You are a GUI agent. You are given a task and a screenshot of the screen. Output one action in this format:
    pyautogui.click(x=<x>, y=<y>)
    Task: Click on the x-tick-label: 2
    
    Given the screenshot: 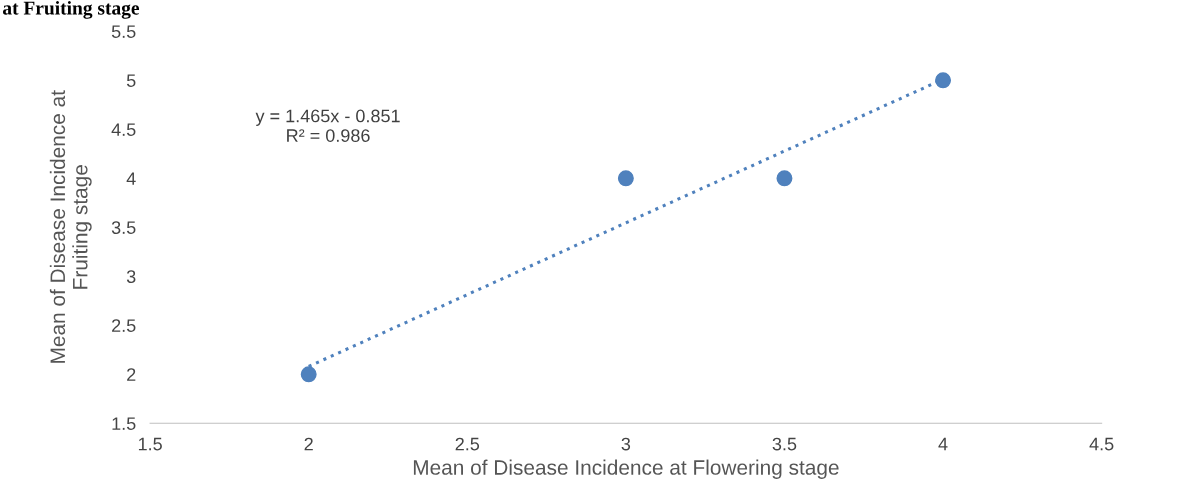 What is the action you would take?
    pyautogui.click(x=308, y=444)
    